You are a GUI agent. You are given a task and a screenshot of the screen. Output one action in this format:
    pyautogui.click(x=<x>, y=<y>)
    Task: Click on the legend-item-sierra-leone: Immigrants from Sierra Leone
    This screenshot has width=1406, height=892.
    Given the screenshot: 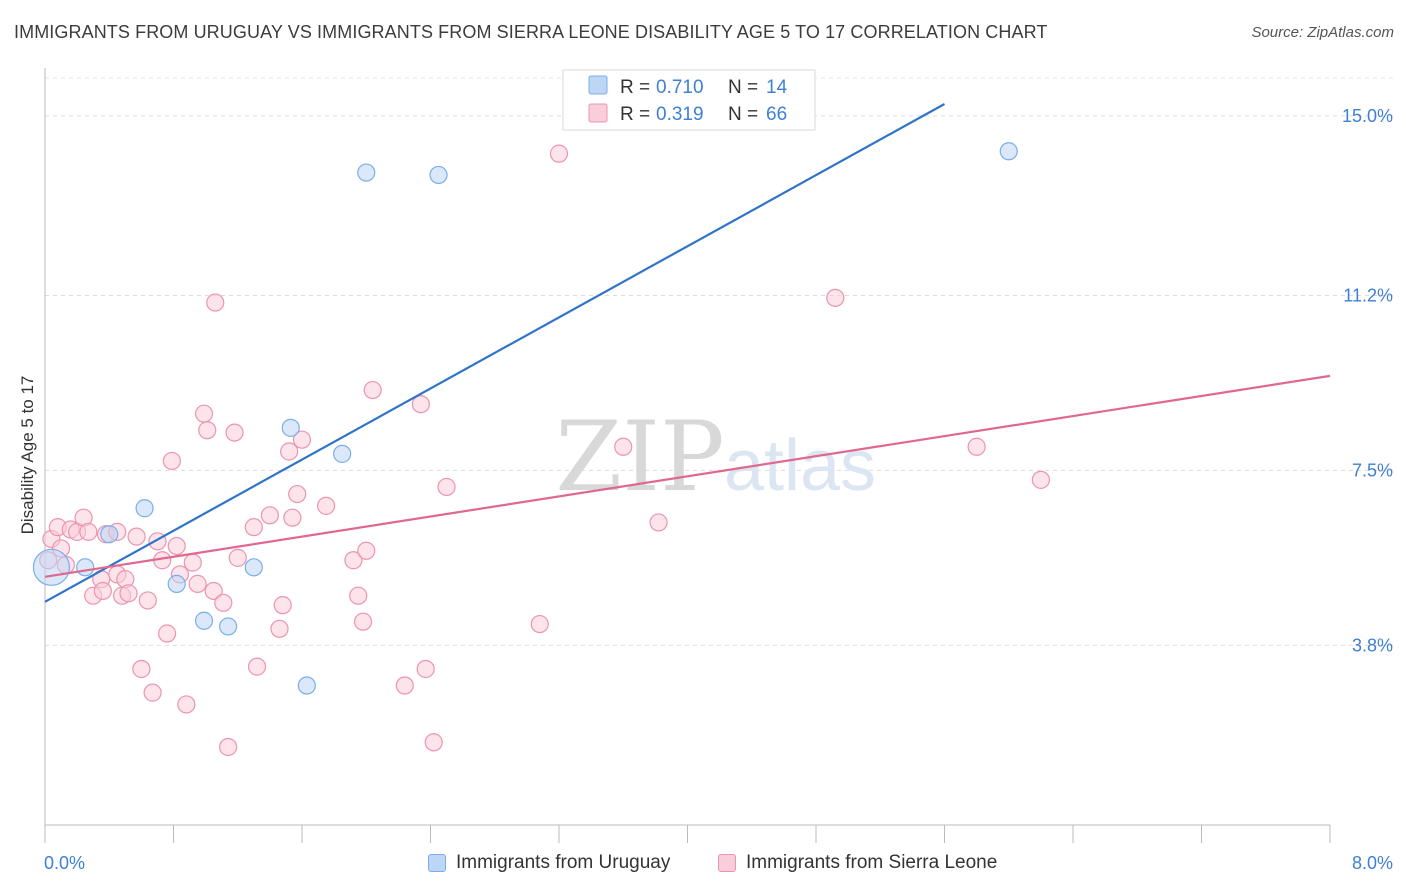 What is the action you would take?
    pyautogui.click(x=857, y=863)
    